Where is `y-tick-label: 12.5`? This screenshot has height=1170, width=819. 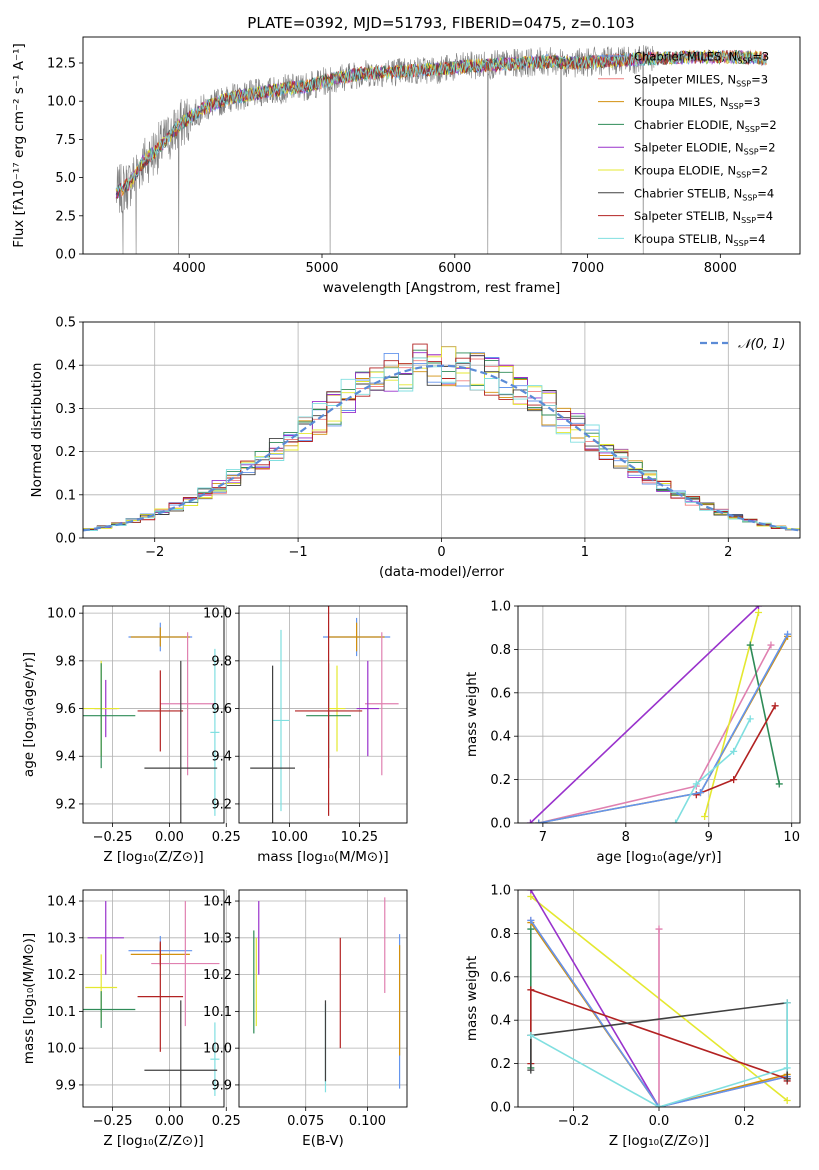 y-tick-label: 12.5 is located at coordinates (61, 63).